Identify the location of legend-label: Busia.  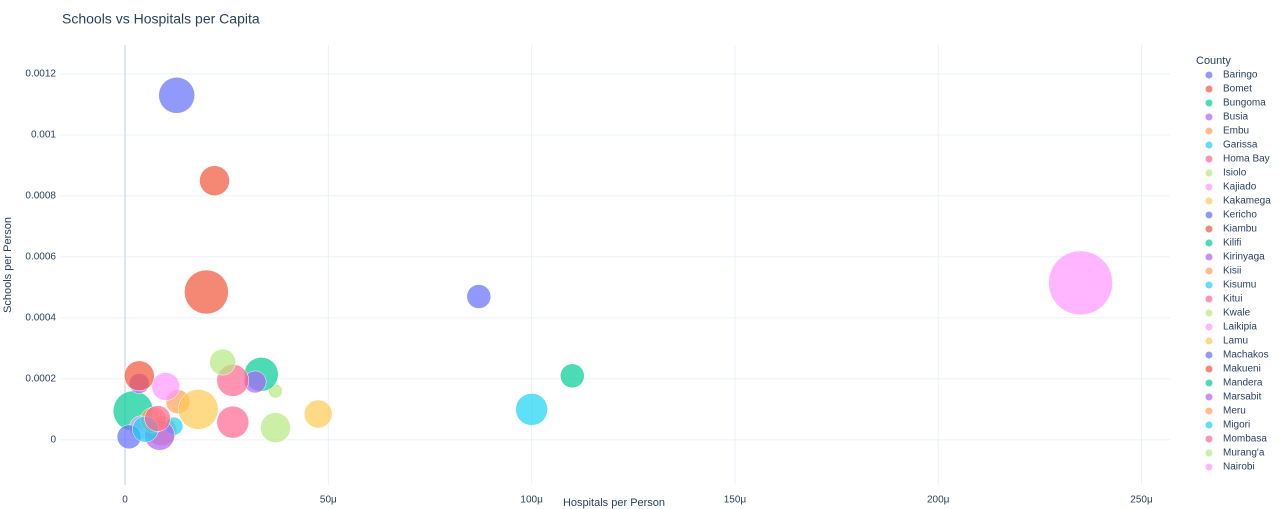
(1235, 117).